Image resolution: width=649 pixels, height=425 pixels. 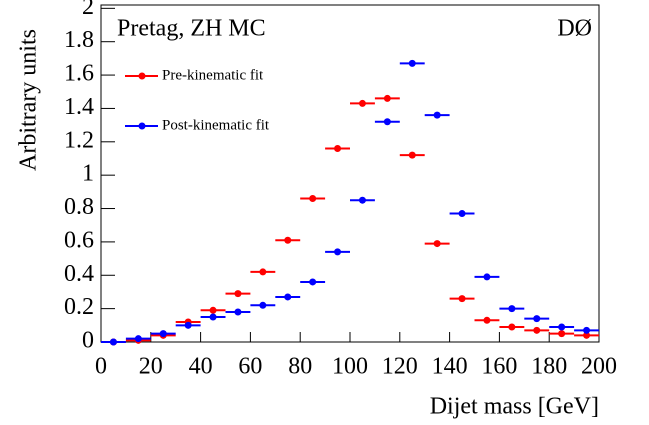 What do you see at coordinates (300, 367) in the screenshot?
I see `x-tick-label: 80` at bounding box center [300, 367].